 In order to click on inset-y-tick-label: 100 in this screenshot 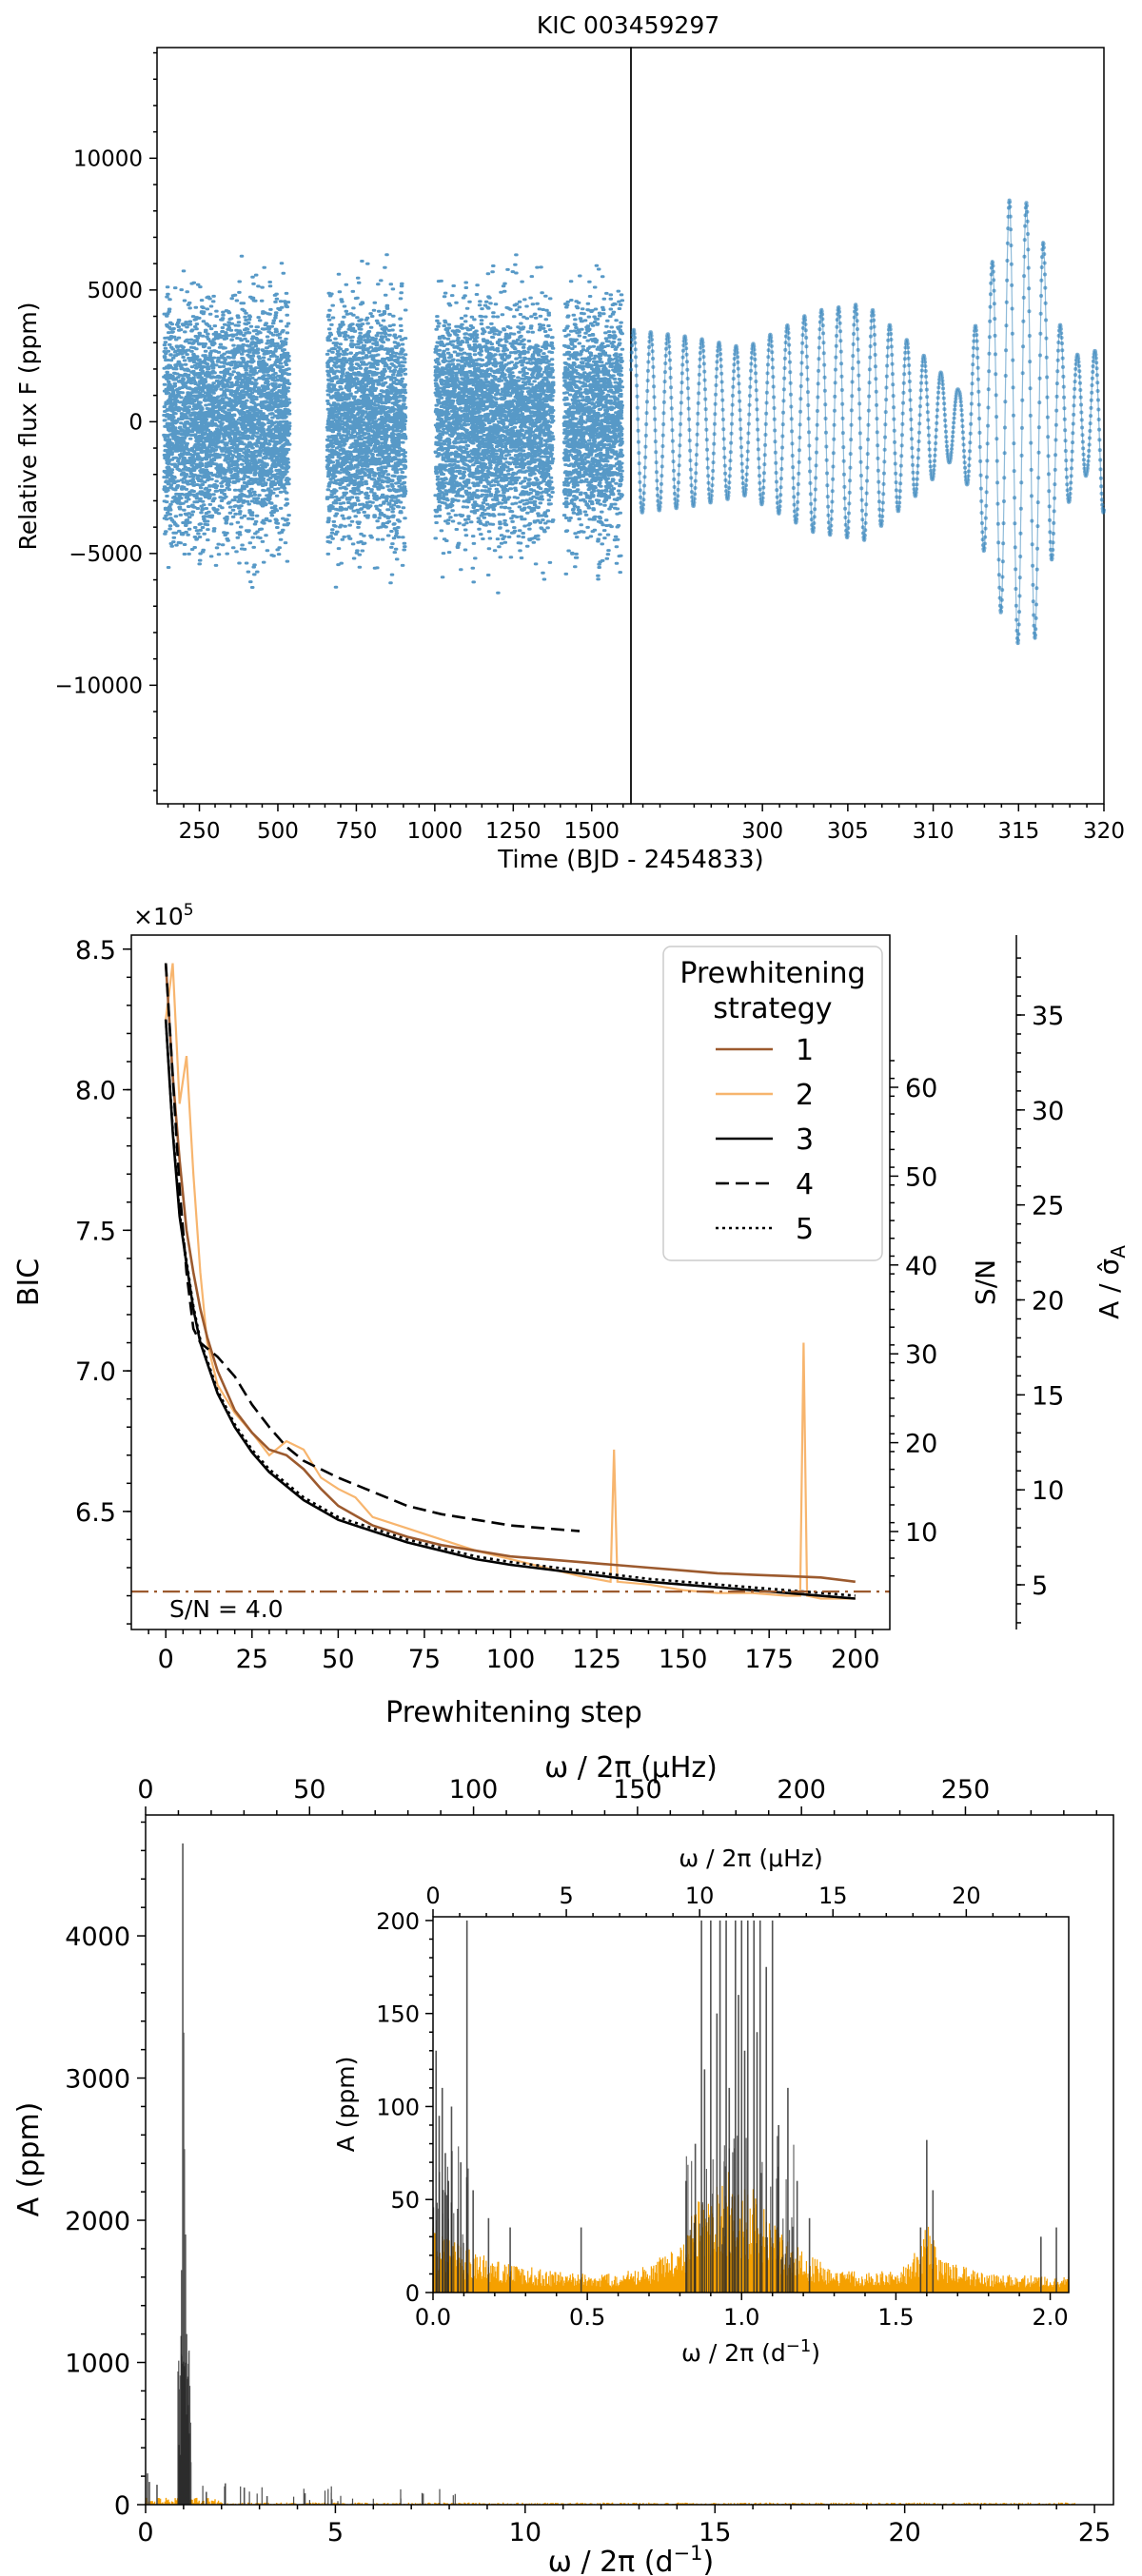, I will do `click(398, 2107)`.